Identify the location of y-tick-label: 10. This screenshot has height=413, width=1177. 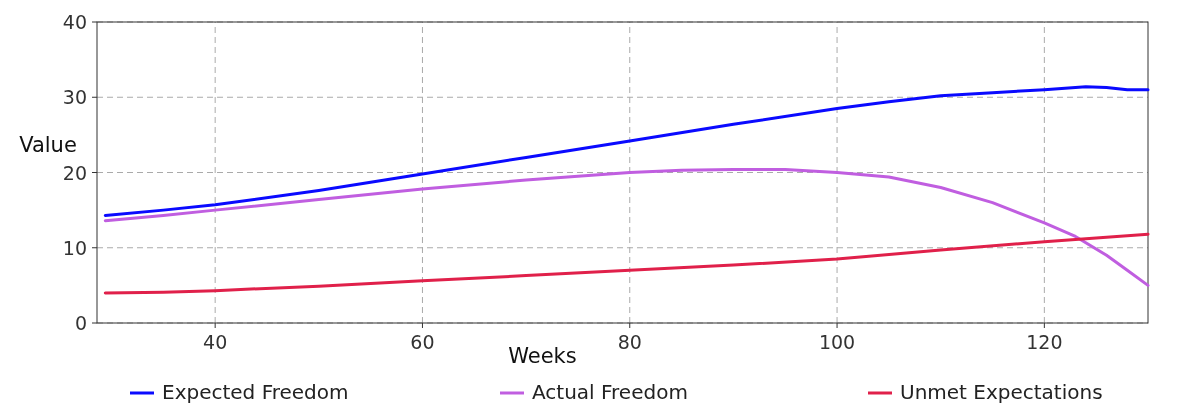
(74, 247).